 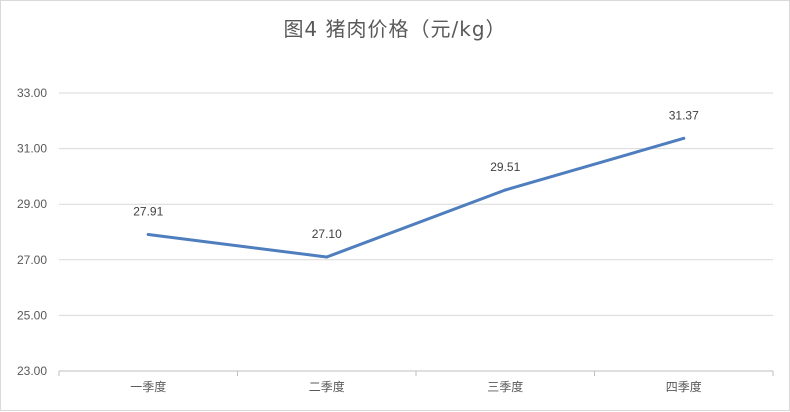 What do you see at coordinates (327, 234) in the screenshot?
I see `data-label: 27.10` at bounding box center [327, 234].